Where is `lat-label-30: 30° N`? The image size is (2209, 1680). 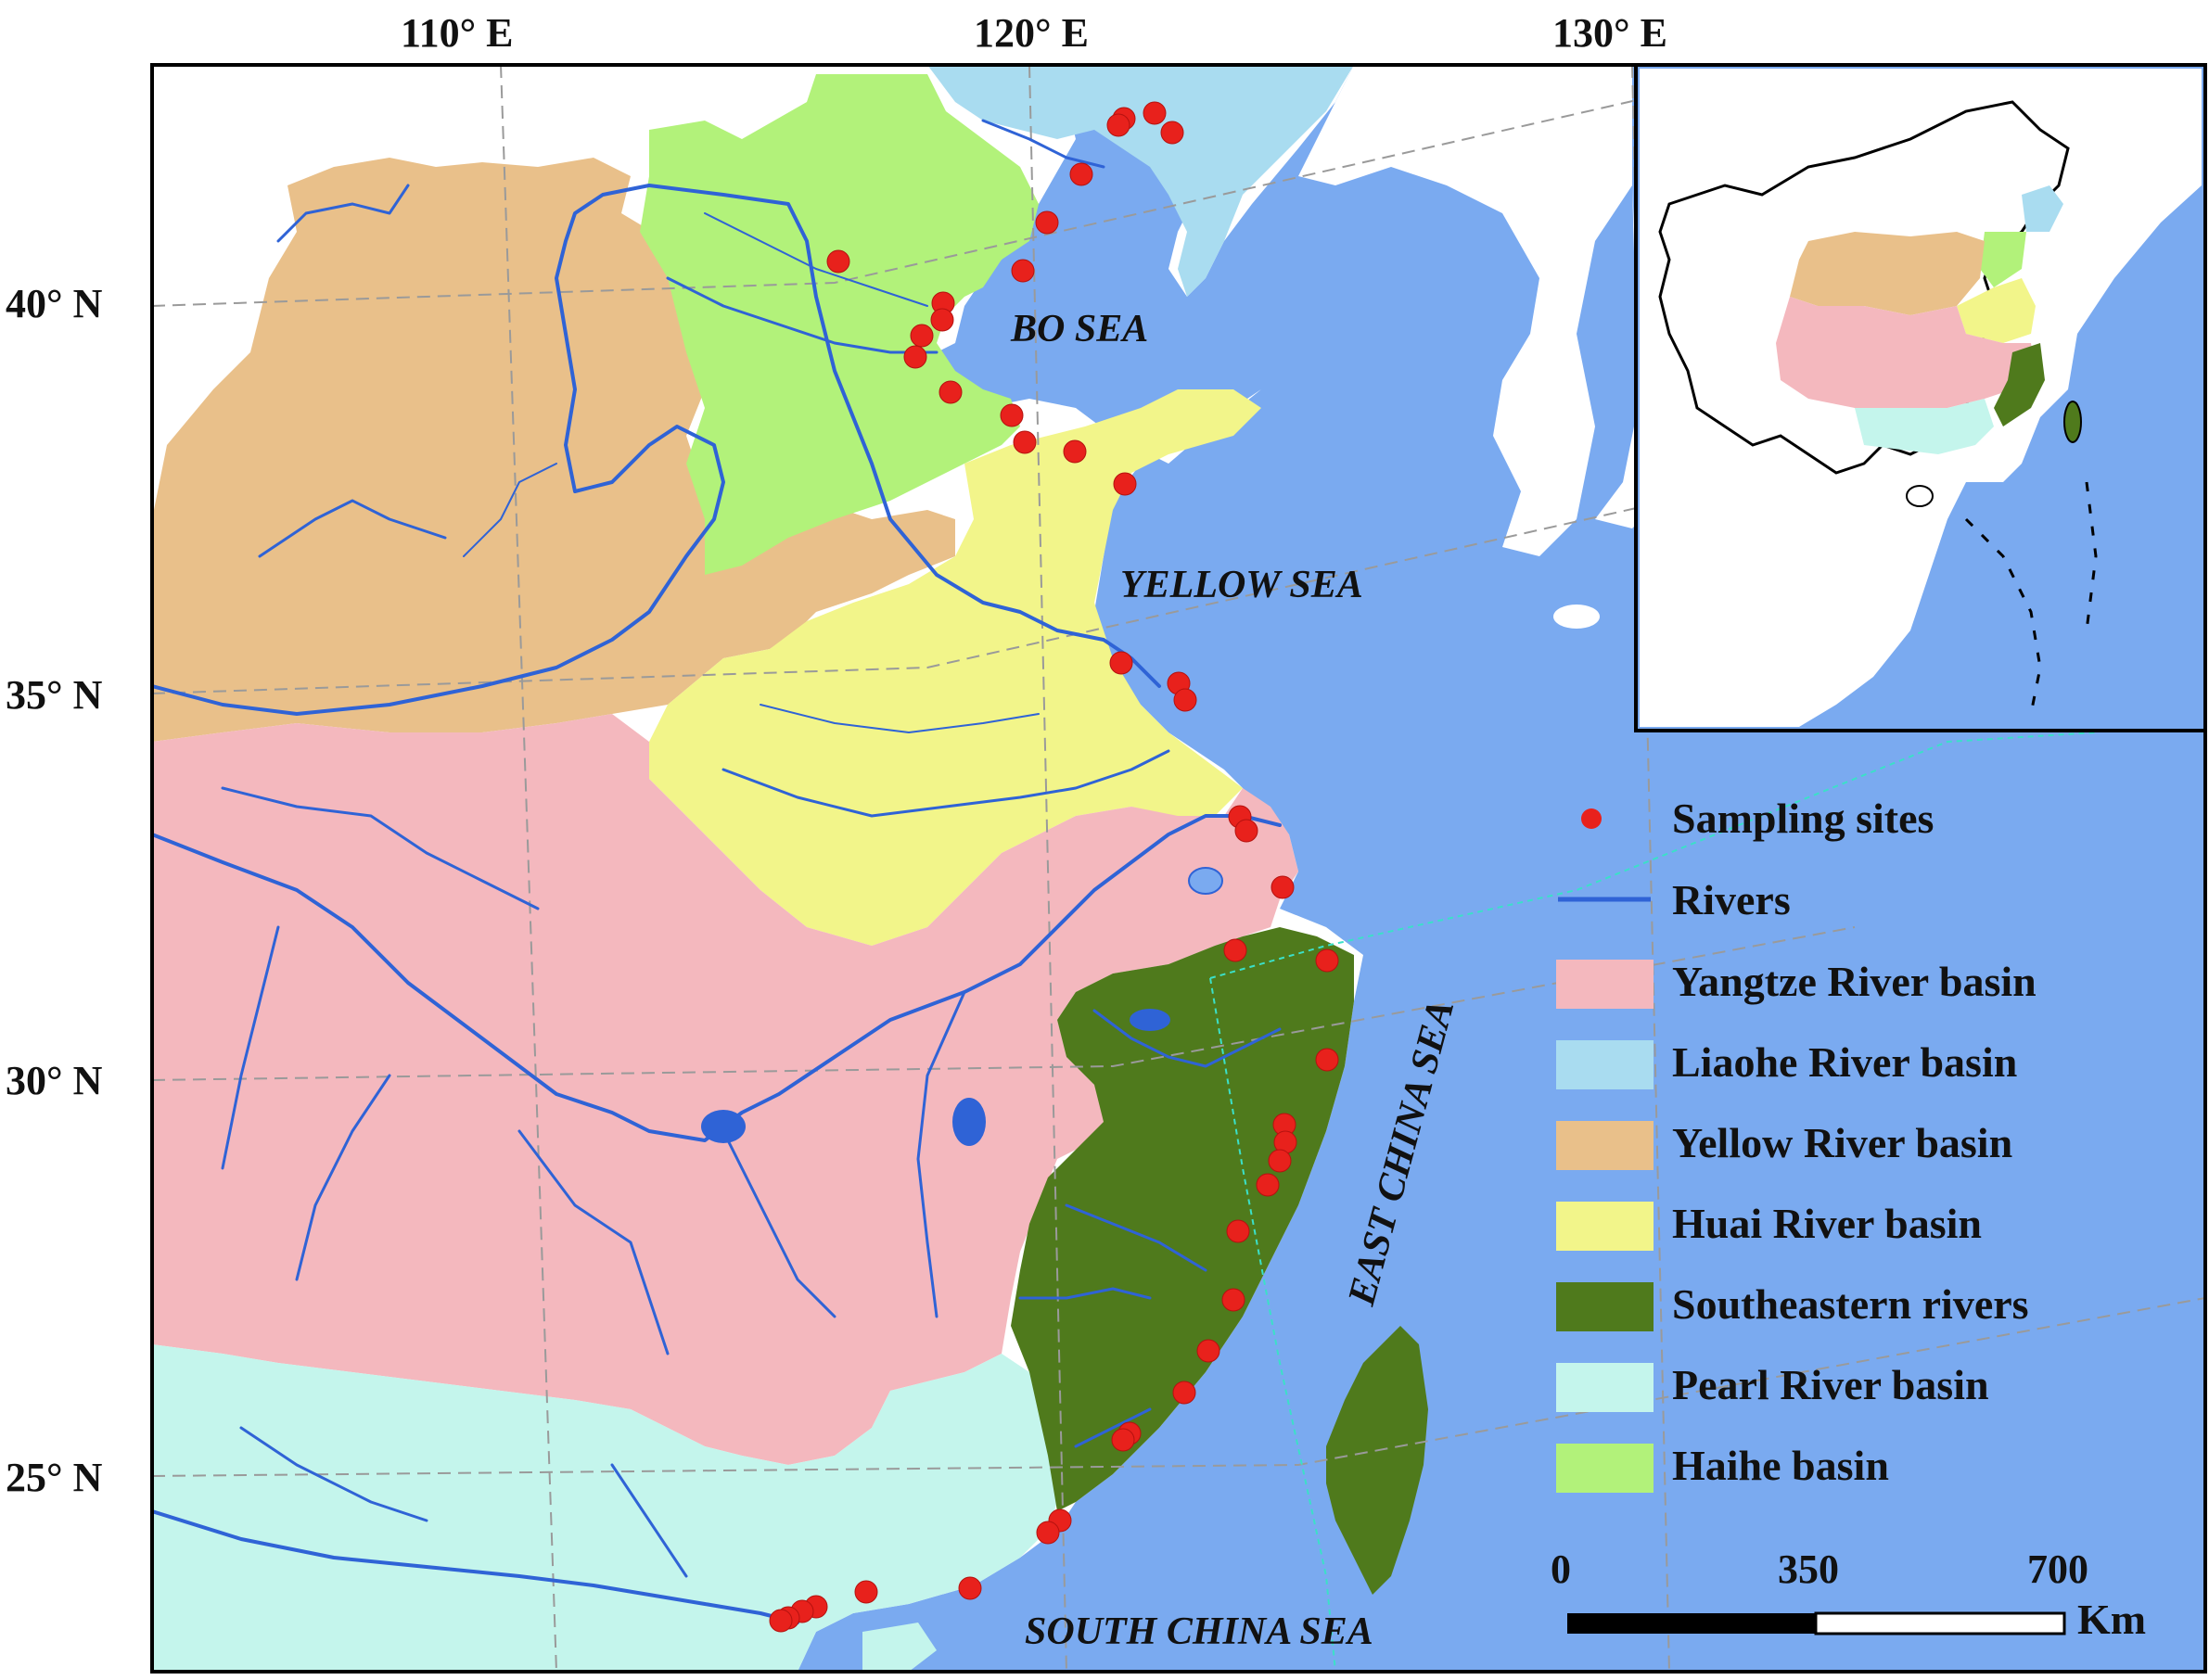 lat-label-30: 30° N is located at coordinates (54, 1080).